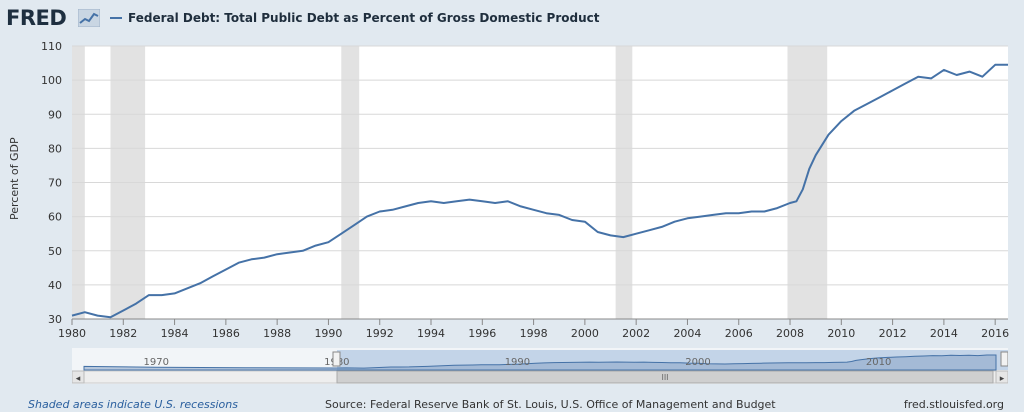 This screenshot has height=412, width=1024. Describe the element at coordinates (55, 251) in the screenshot. I see `y-tick-label: 50` at that location.